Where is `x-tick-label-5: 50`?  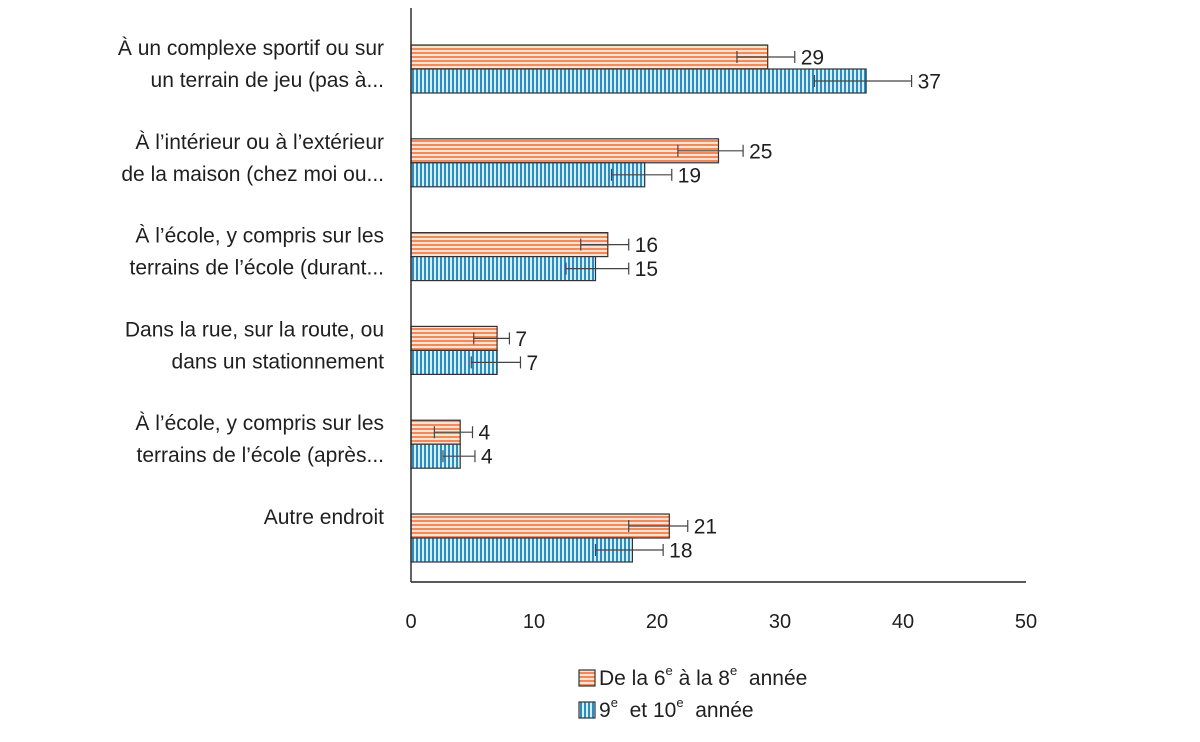 x-tick-label-5: 50 is located at coordinates (1026, 622).